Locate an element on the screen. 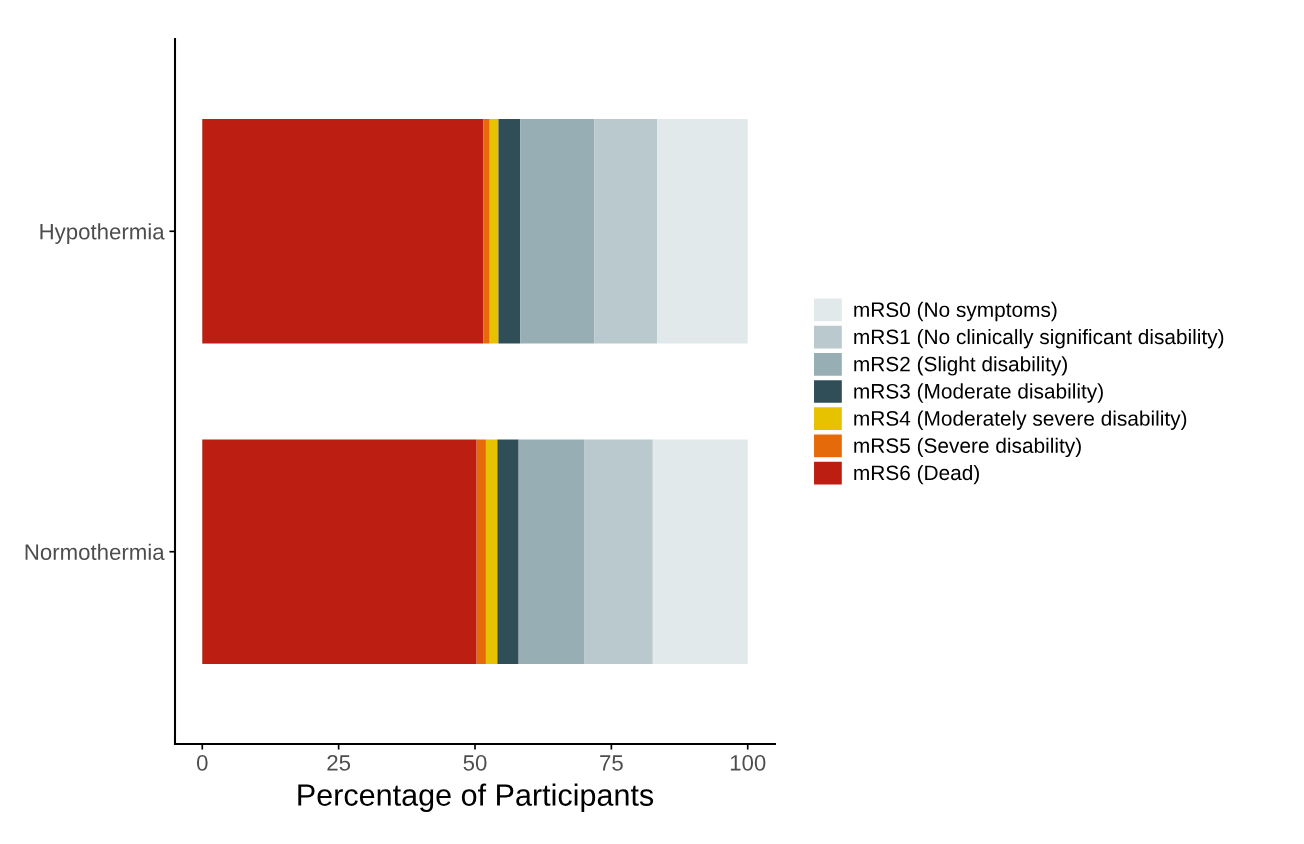  legend-label: mRS4 (Moderately severe disability) is located at coordinates (1020, 420).